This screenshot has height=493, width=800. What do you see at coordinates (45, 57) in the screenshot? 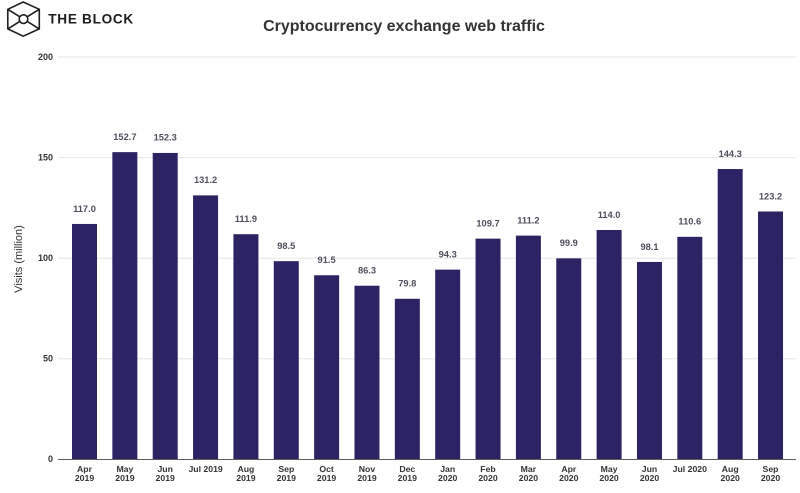
I see `svg-text: 200` at bounding box center [45, 57].